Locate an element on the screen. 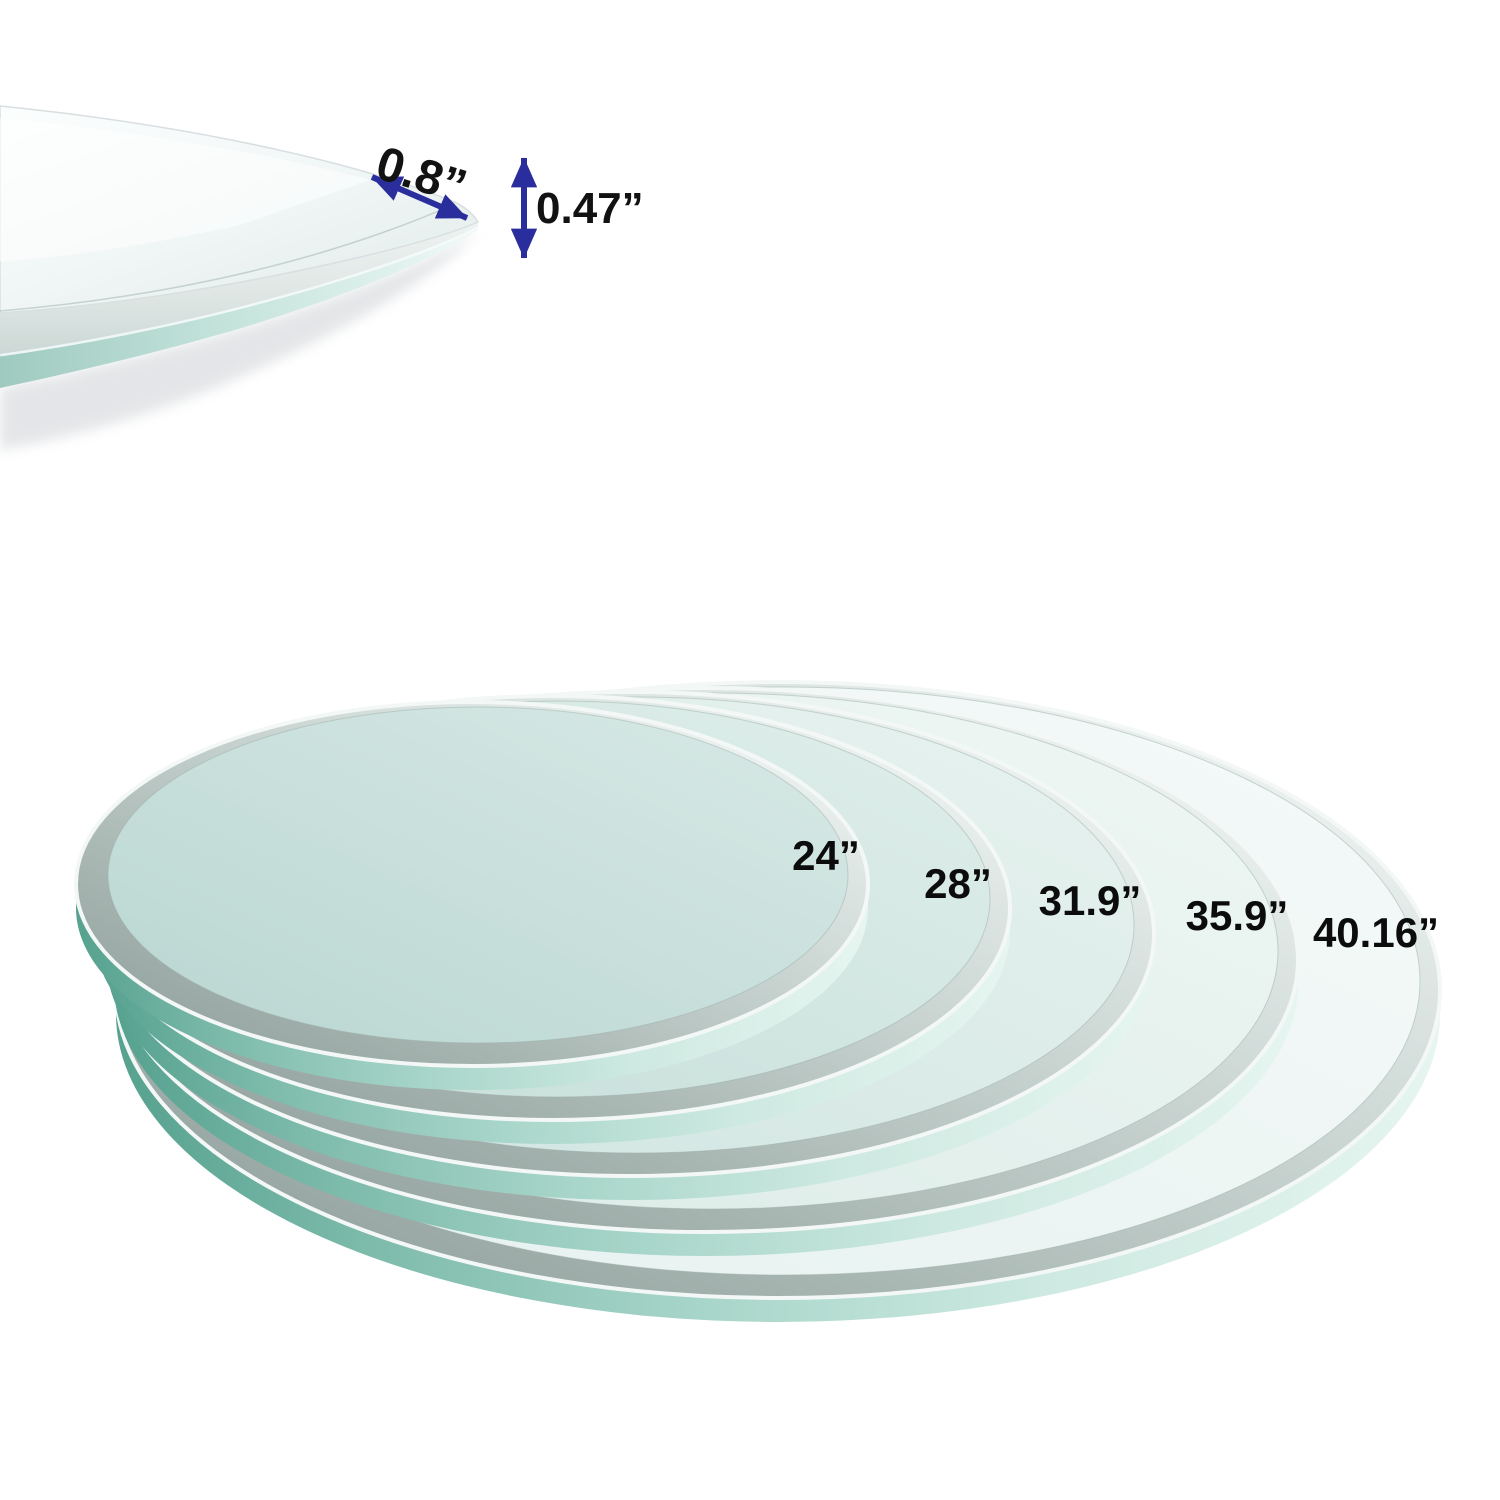  bevel-width-arrow is located at coordinates (419, 197).